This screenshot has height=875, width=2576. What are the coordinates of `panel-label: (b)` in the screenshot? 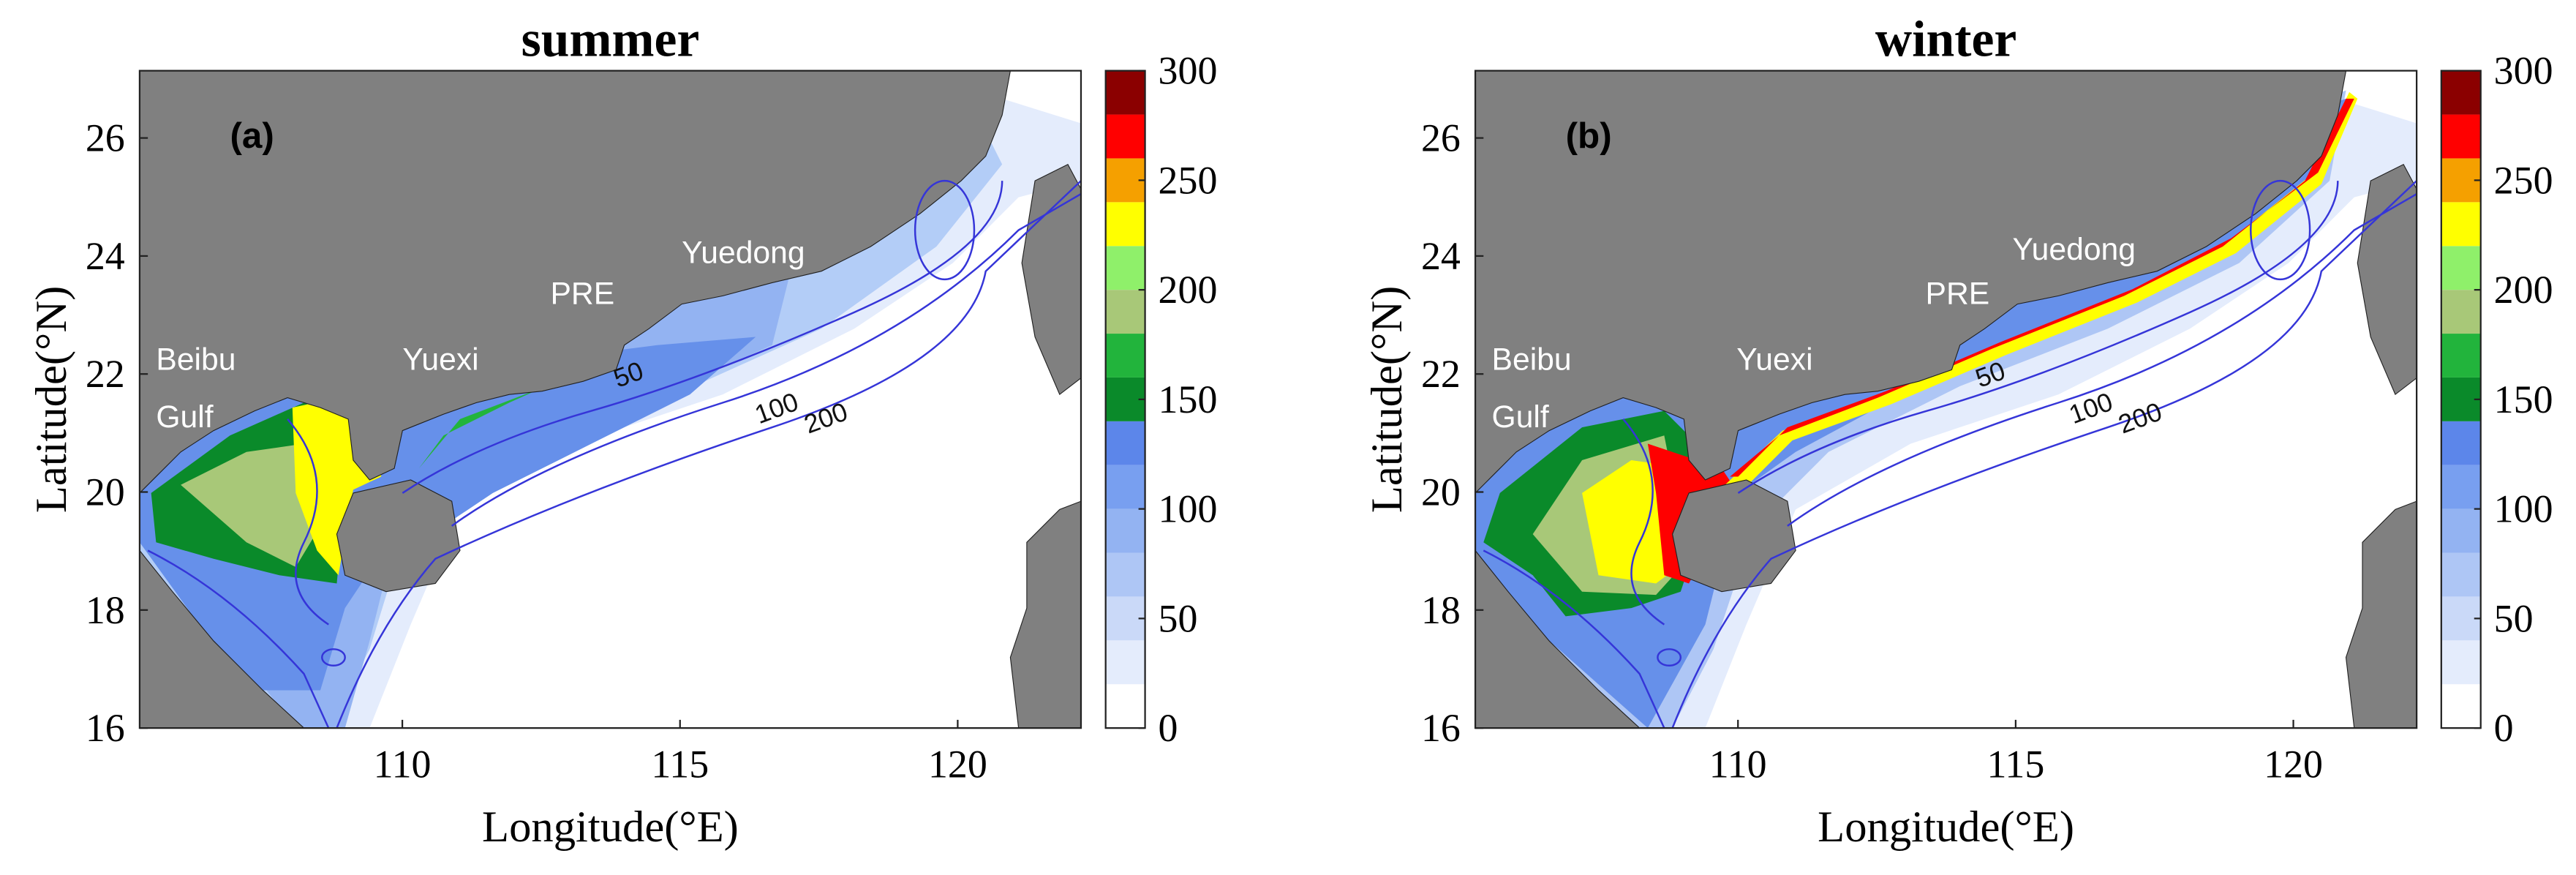 It's located at (1589, 136).